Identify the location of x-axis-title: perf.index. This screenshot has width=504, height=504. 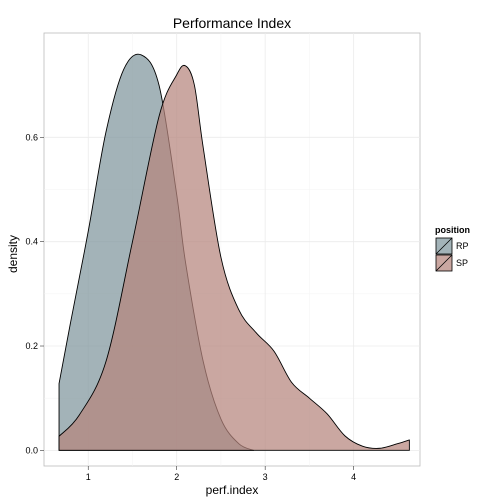
(232, 490).